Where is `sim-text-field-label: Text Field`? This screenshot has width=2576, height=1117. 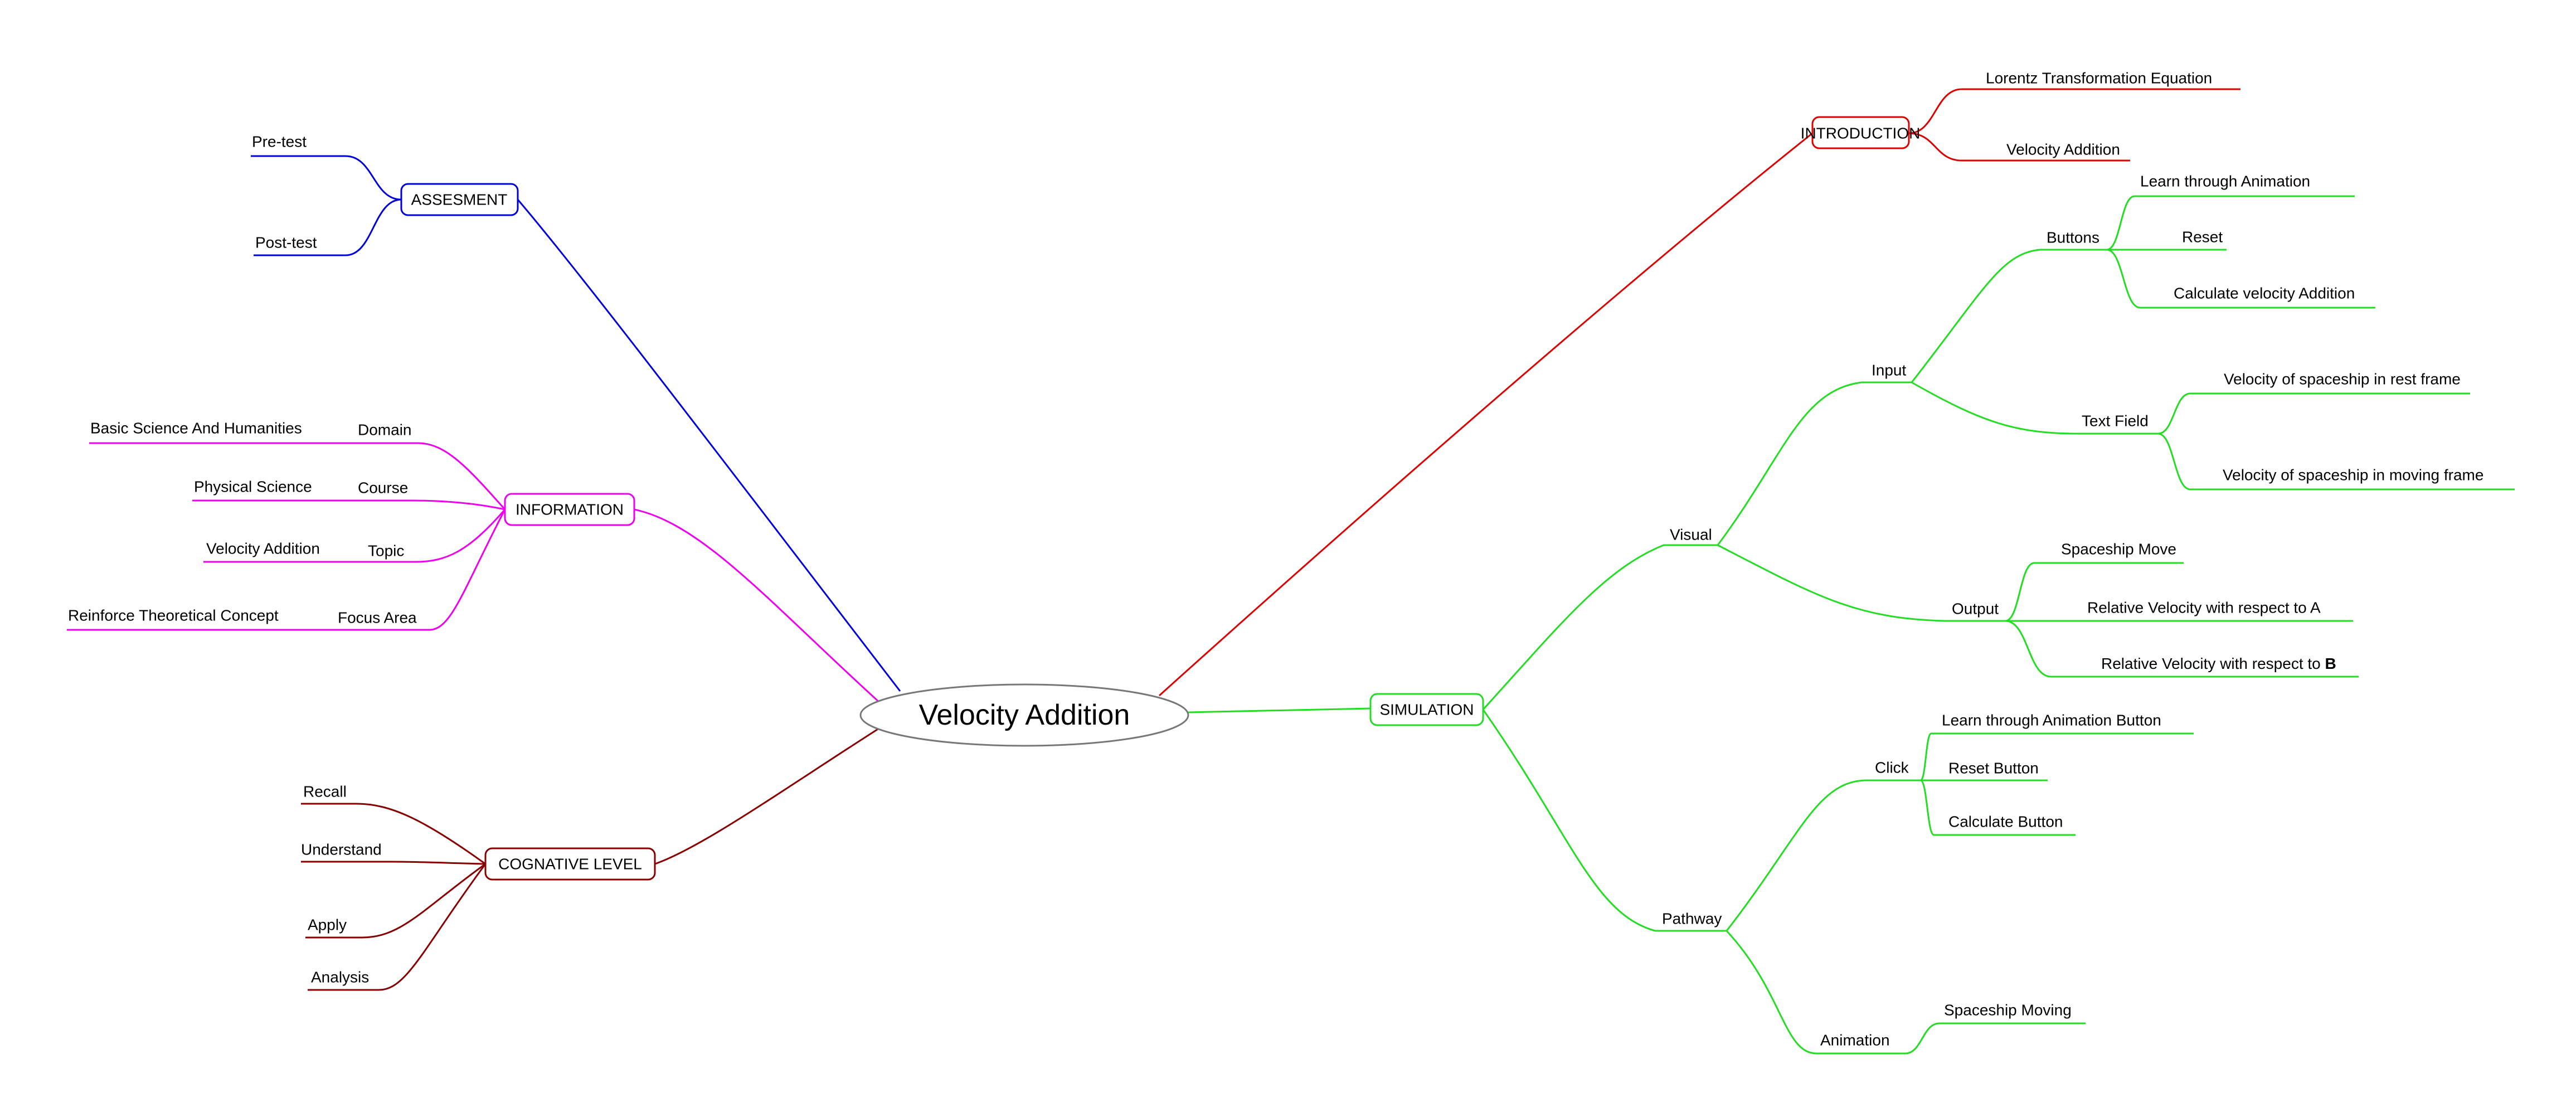 sim-text-field-label: Text Field is located at coordinates (2115, 421).